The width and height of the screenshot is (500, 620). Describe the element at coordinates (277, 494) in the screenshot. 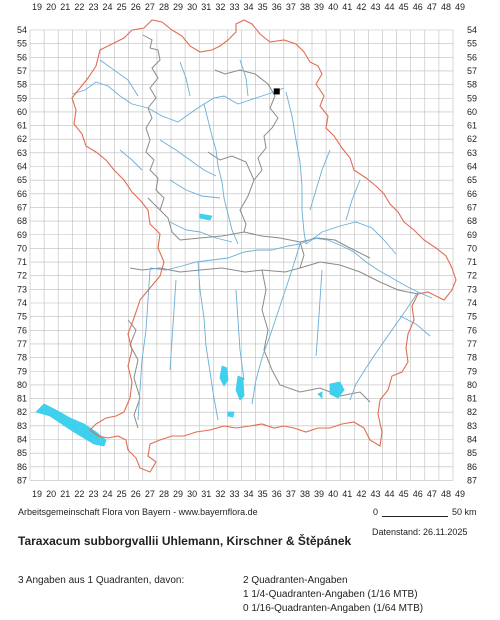

I see `x-tick-label: 36` at that location.